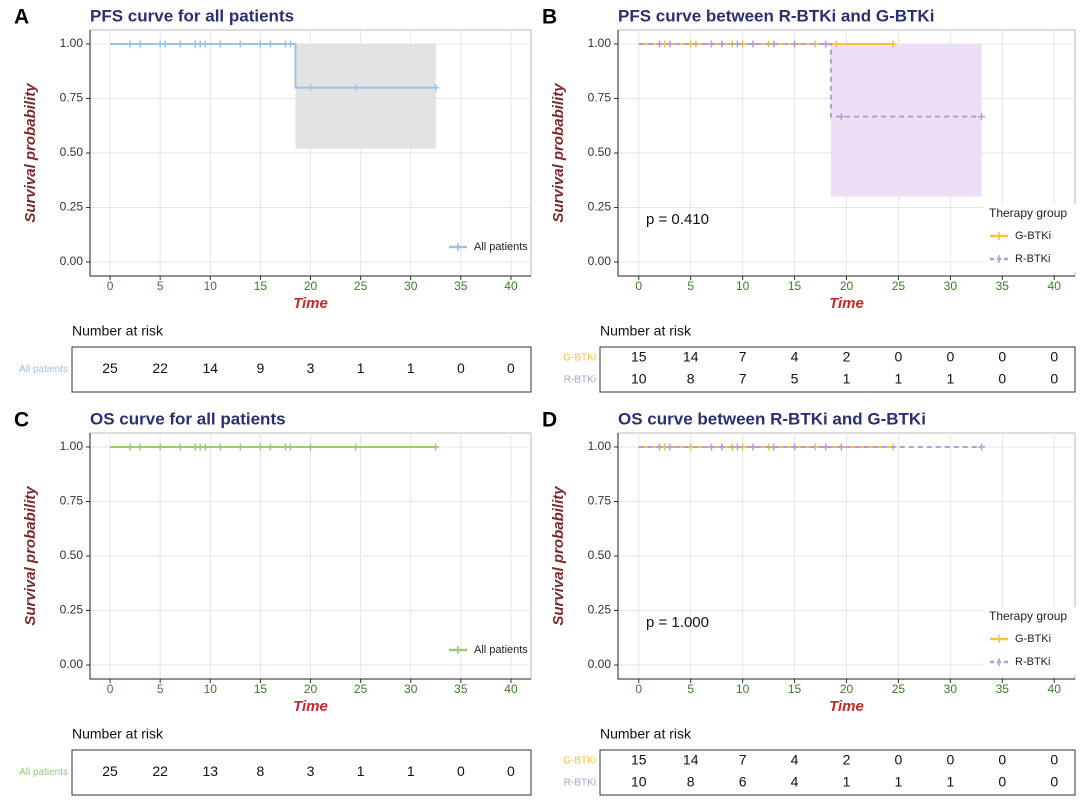  What do you see at coordinates (549, 17) in the screenshot?
I see `panel-label: B` at bounding box center [549, 17].